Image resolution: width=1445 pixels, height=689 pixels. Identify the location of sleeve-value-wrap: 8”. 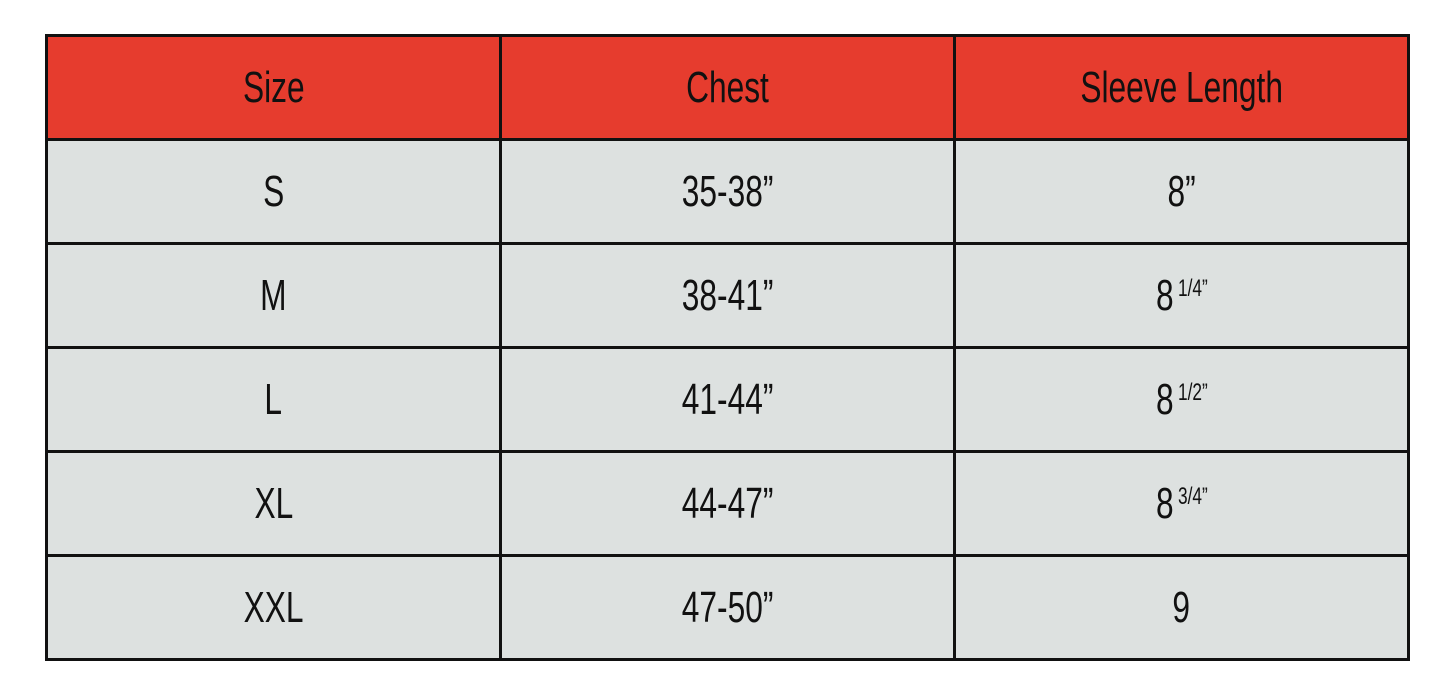
(1181, 192).